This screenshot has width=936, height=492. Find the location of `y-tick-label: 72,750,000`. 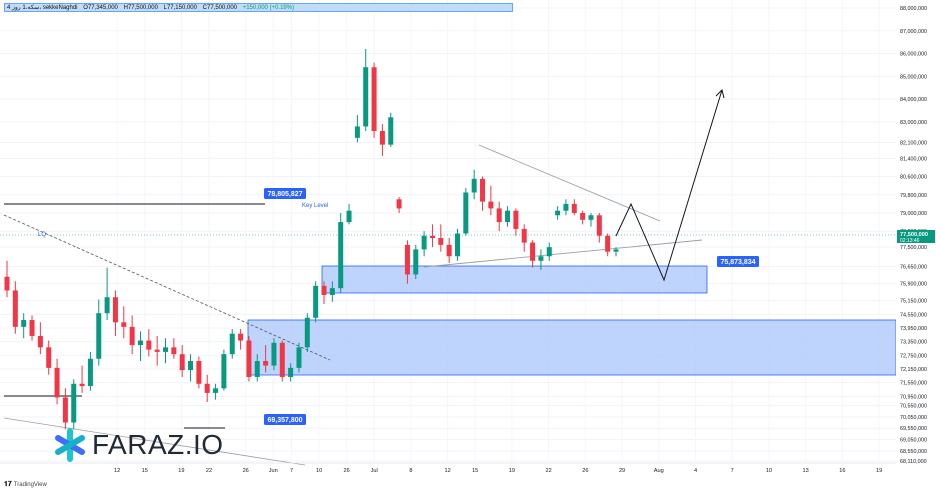

y-tick-label: 72,750,000 is located at coordinates (913, 356).